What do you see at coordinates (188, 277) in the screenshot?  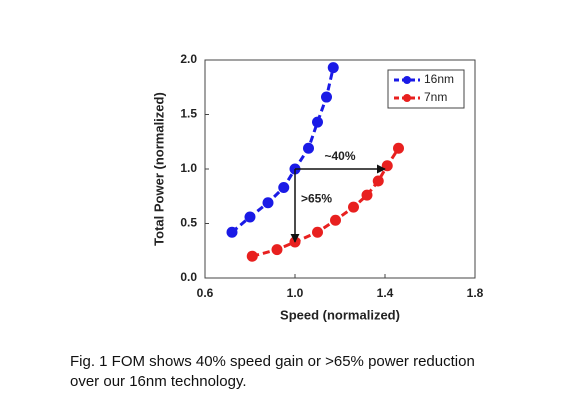 I see `y-tick-label: 0.0` at bounding box center [188, 277].